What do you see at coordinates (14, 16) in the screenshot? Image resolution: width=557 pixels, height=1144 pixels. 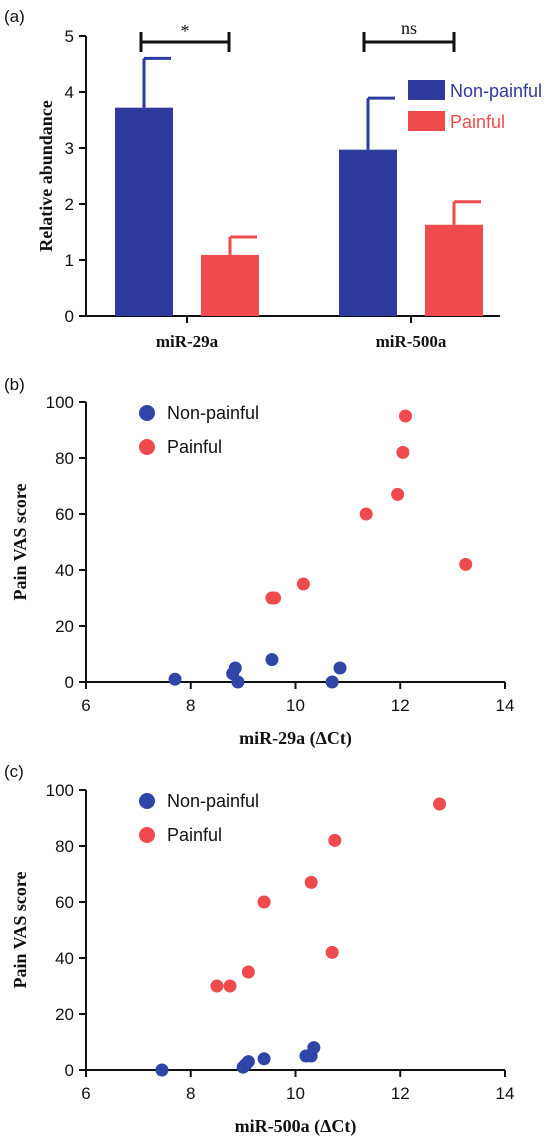 I see `panel-label-a: (a)` at bounding box center [14, 16].